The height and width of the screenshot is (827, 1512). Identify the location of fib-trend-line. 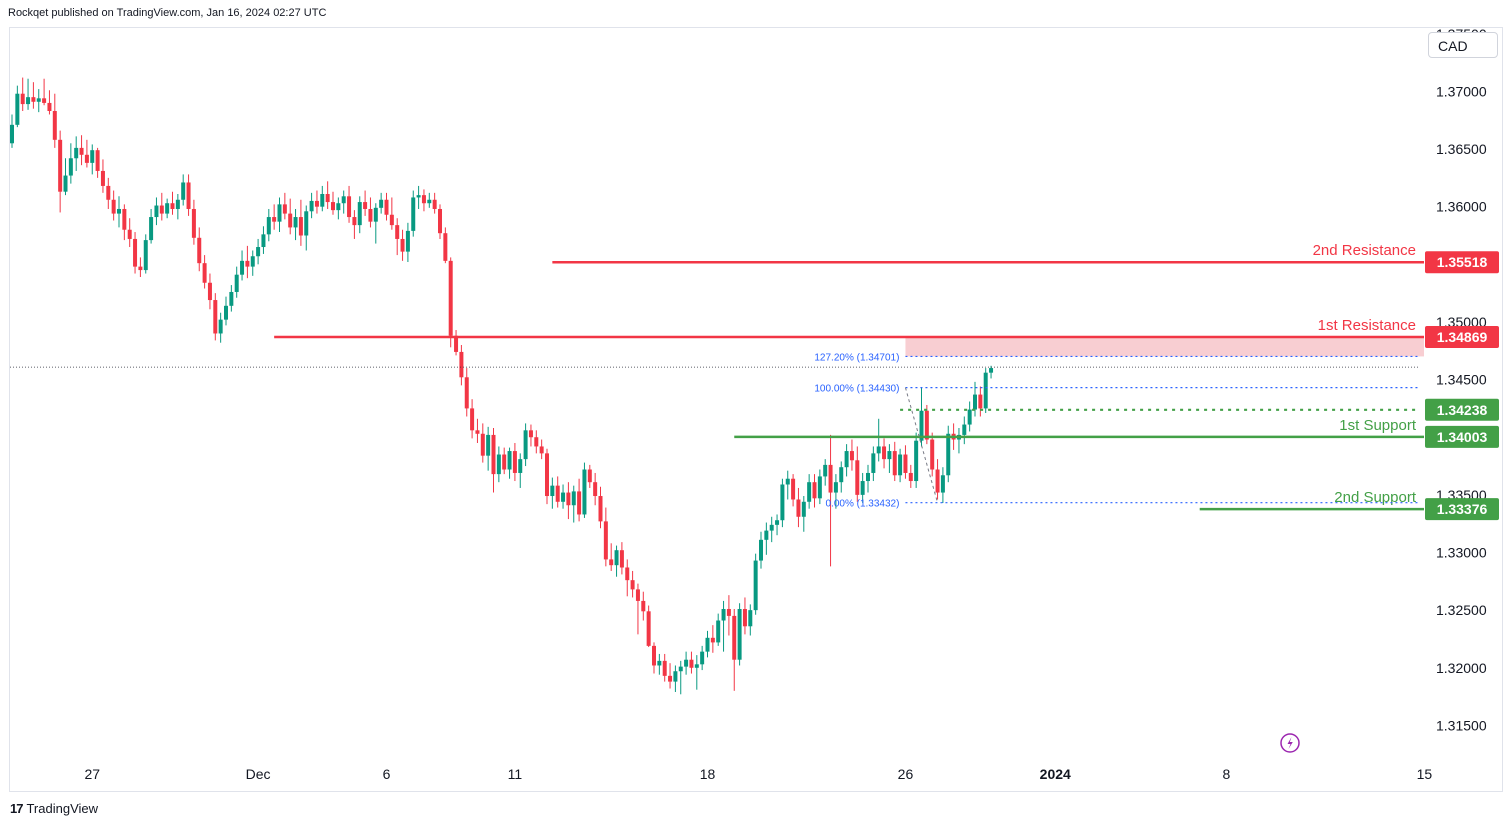
(921, 445).